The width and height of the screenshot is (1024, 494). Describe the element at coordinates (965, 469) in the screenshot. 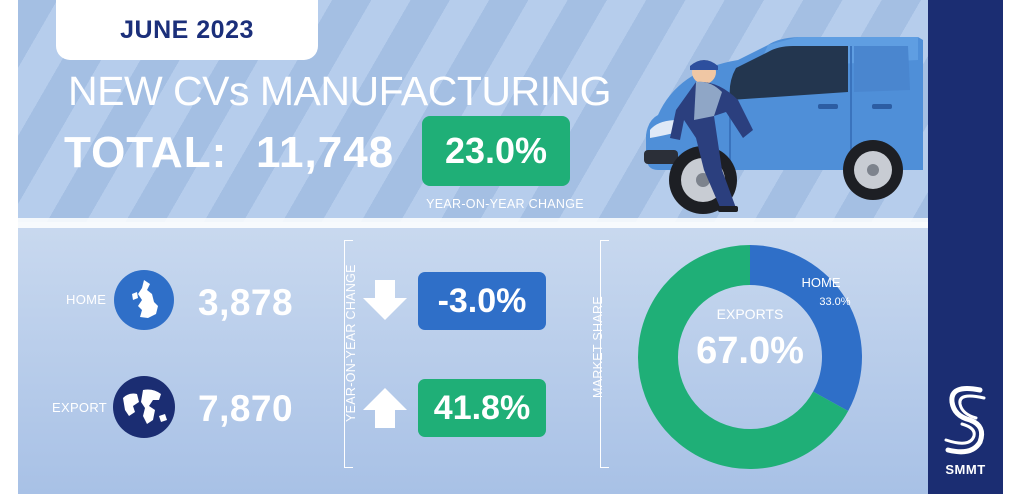

I see `brand-name: SMMT` at that location.